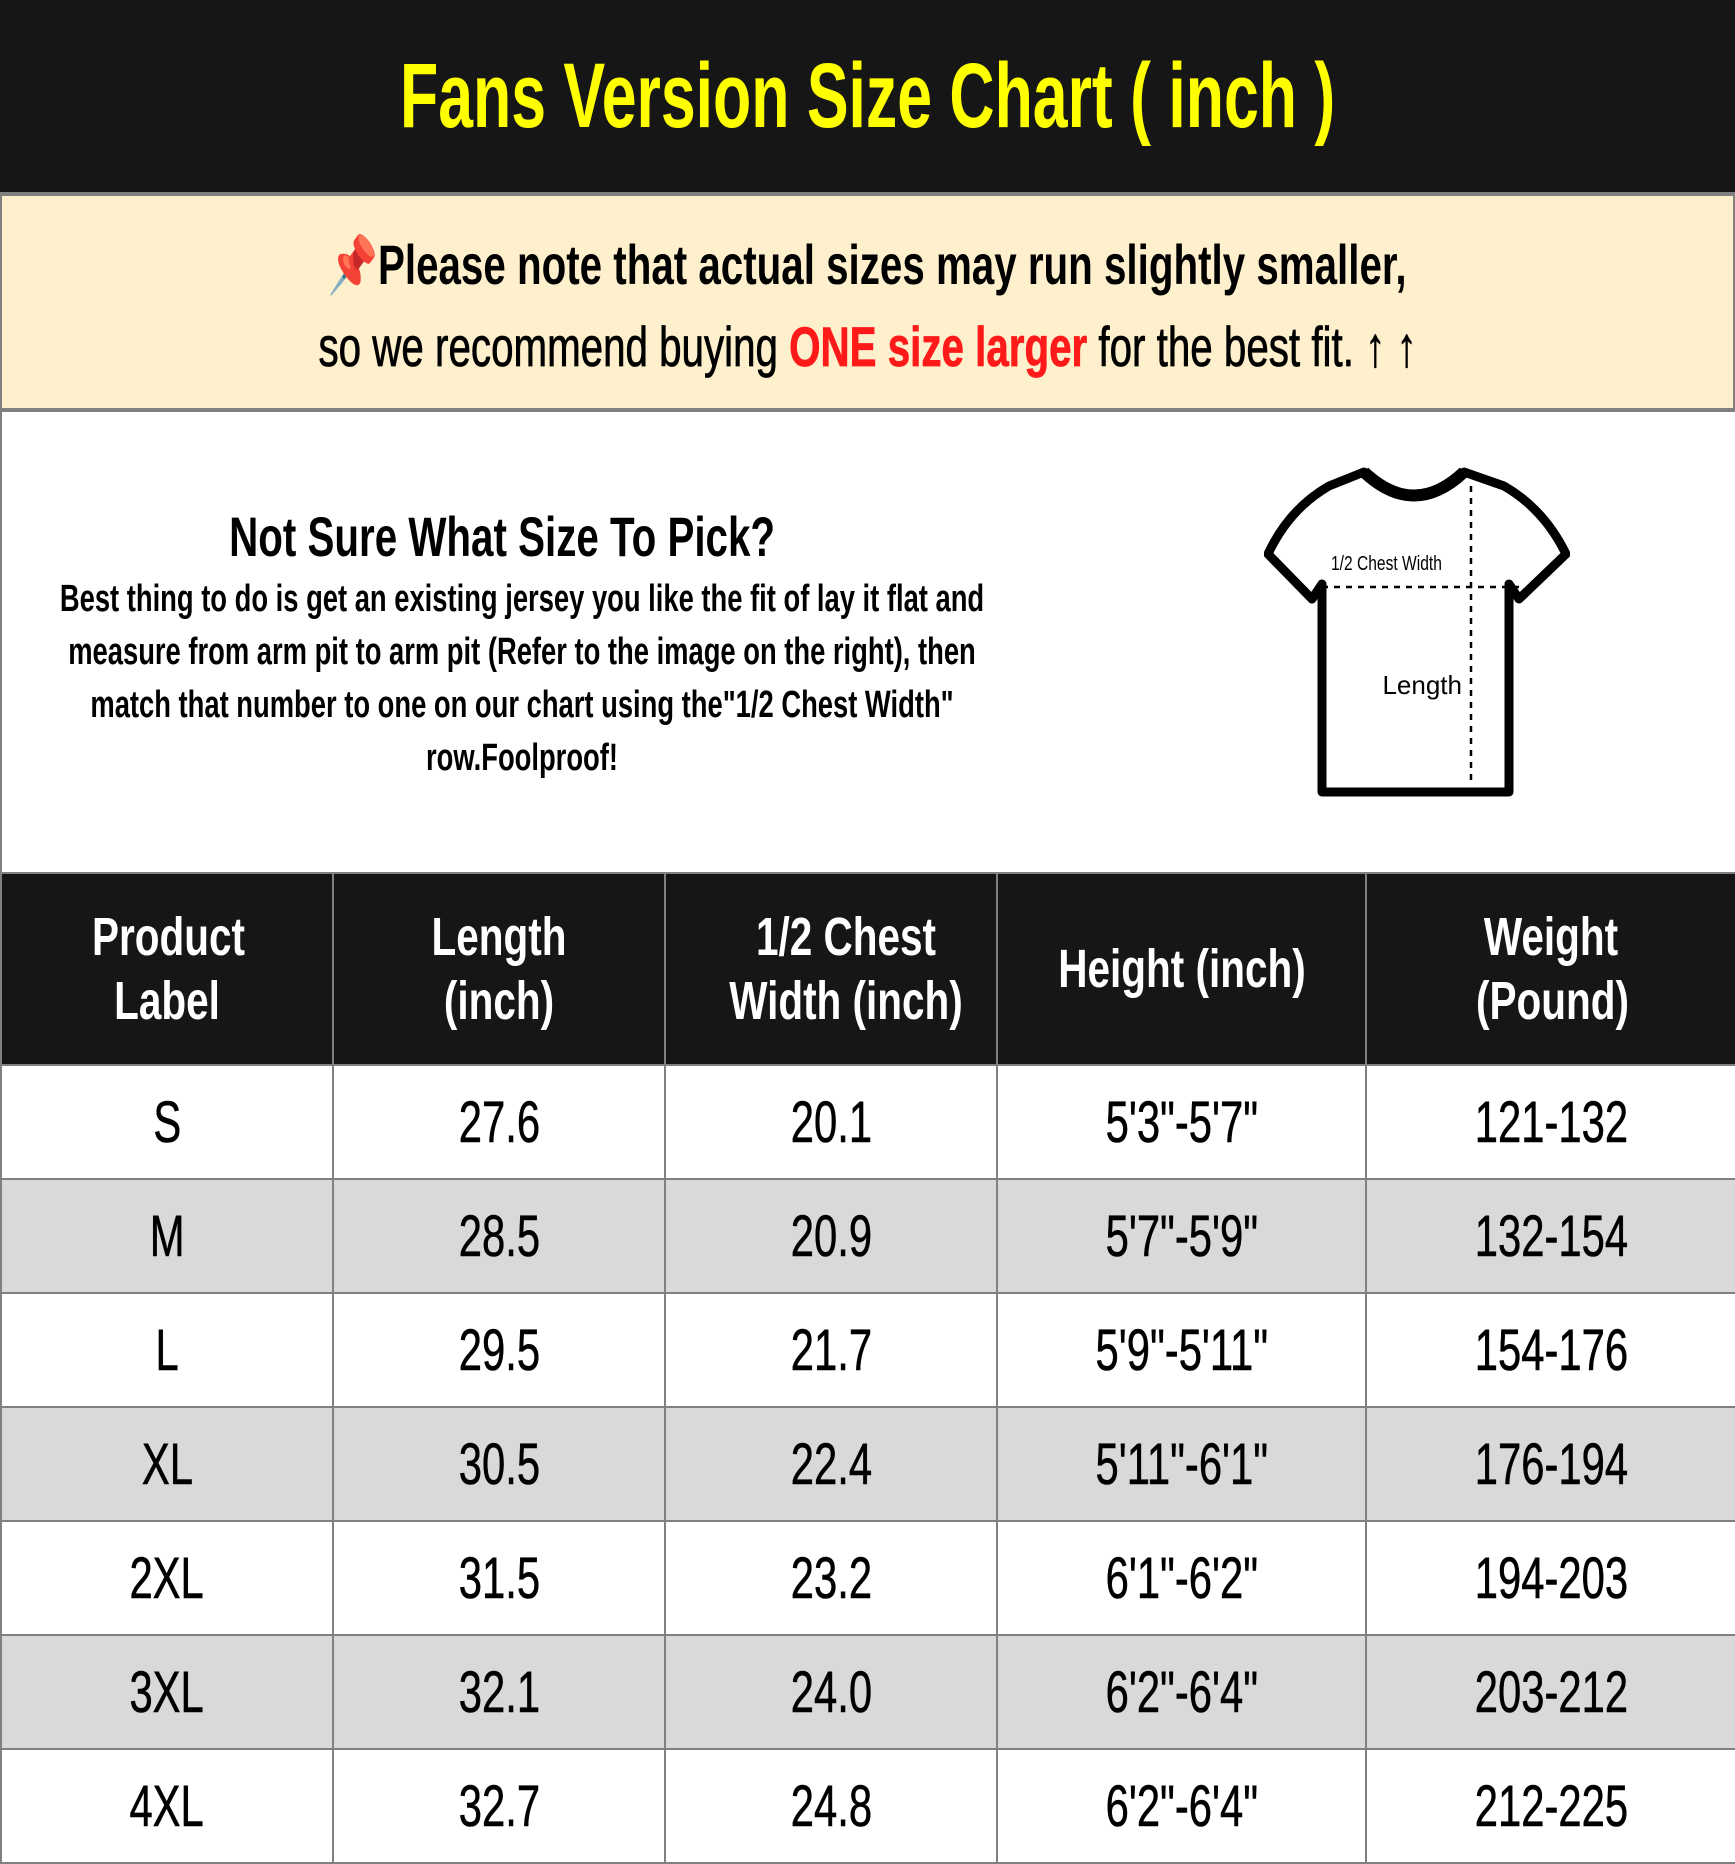 The height and width of the screenshot is (1864, 1735). Describe the element at coordinates (499, 1806) in the screenshot. I see `cell-length: 32.7` at that location.